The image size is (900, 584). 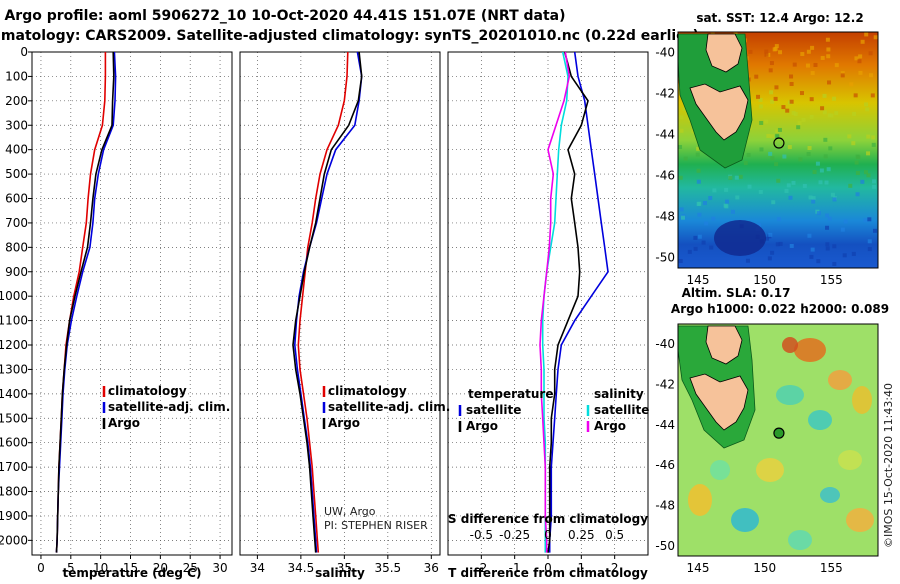 What do you see at coordinates (614, 535) in the screenshot?
I see `x-tick-label-top: 0.5` at bounding box center [614, 535].